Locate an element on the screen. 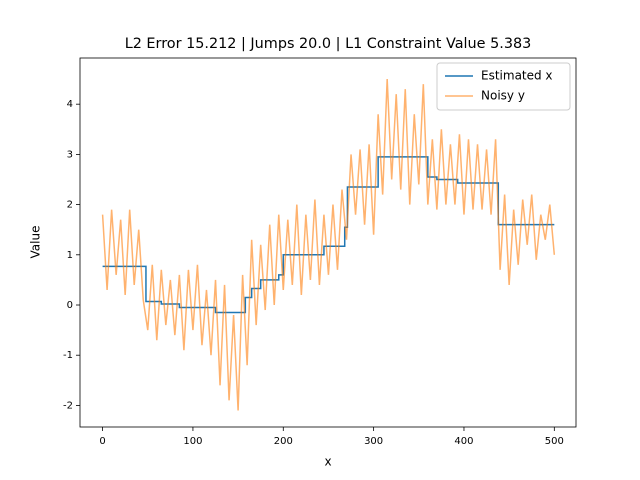 Image resolution: width=640 pixels, height=480 pixels. y-tick-label: 2 is located at coordinates (70, 205).